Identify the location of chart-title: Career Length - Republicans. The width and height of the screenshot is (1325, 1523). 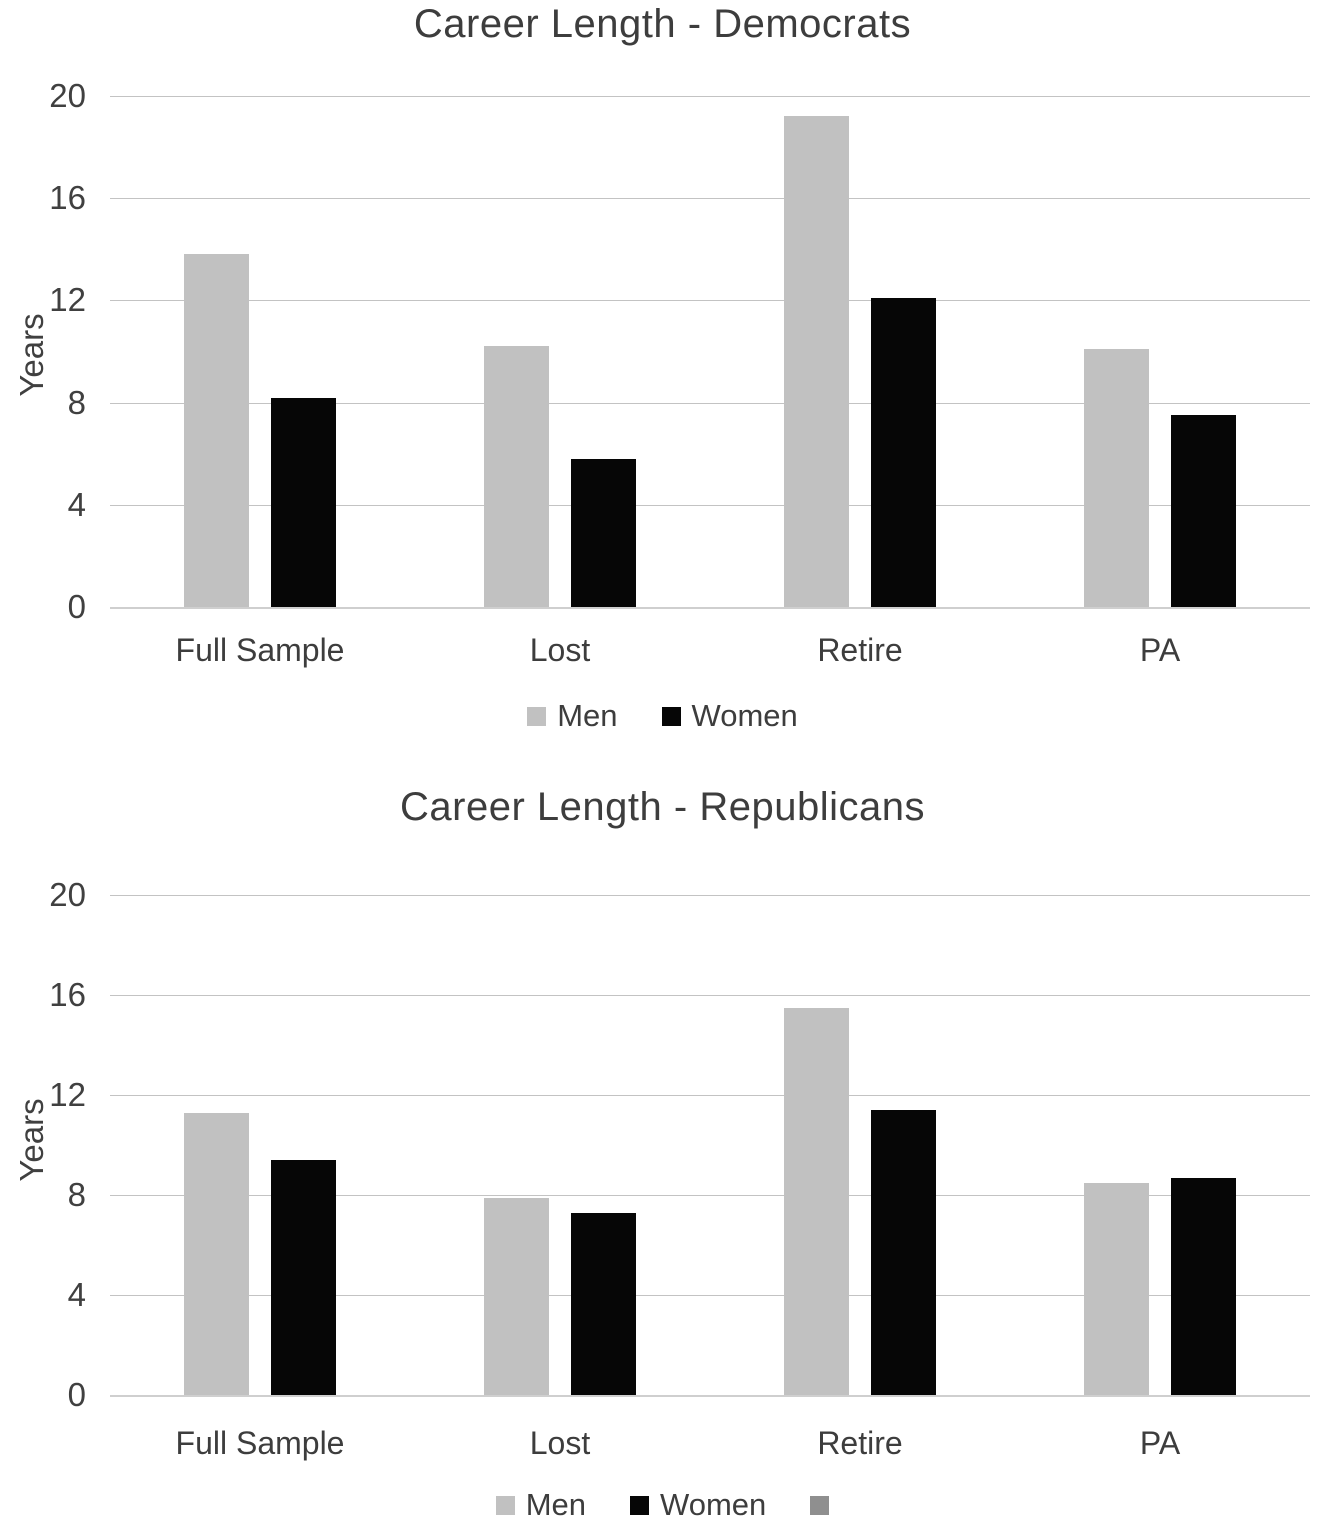
(662, 807).